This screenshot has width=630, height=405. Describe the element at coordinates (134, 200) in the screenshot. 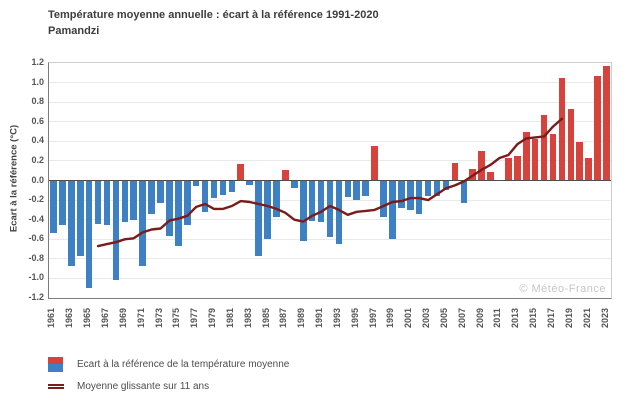

I see `bar-1970` at that location.